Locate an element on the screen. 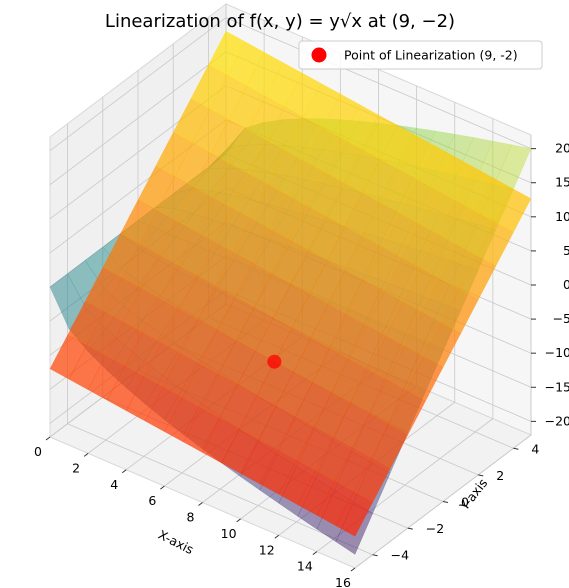 Image resolution: width=569 pixels, height=588 pixels. y-tick-label: 4 is located at coordinates (535, 448).